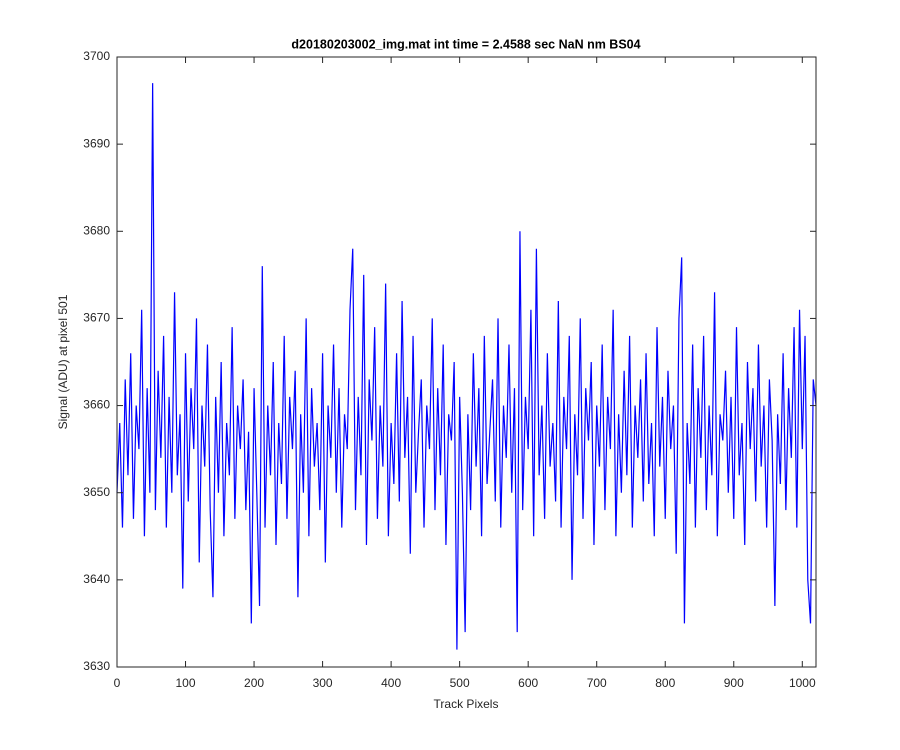 This screenshot has height=750, width=900. Describe the element at coordinates (597, 683) in the screenshot. I see `x-tick-label: 700` at that location.